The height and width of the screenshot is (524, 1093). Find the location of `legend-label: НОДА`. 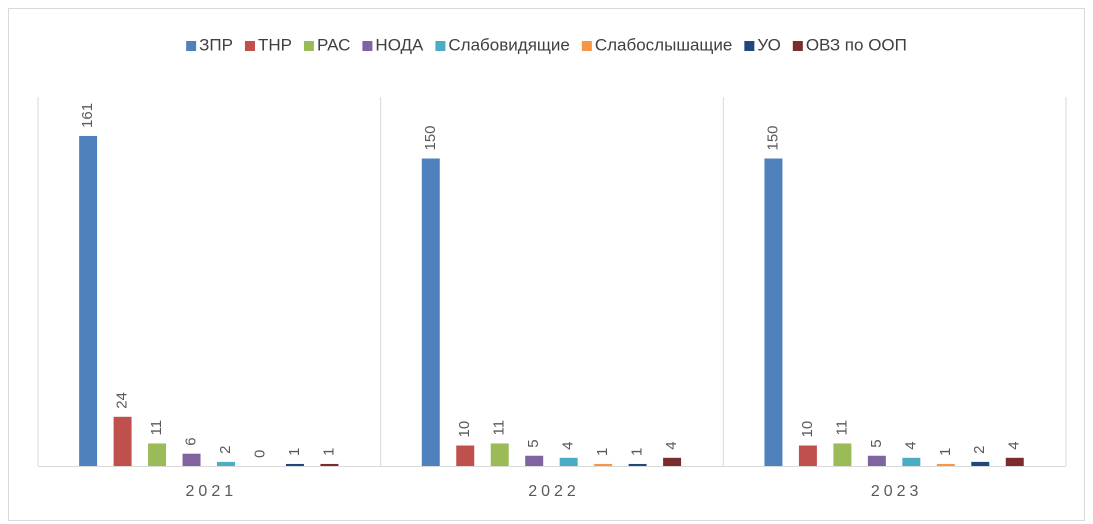

legend-label: НОДА is located at coordinates (399, 44).